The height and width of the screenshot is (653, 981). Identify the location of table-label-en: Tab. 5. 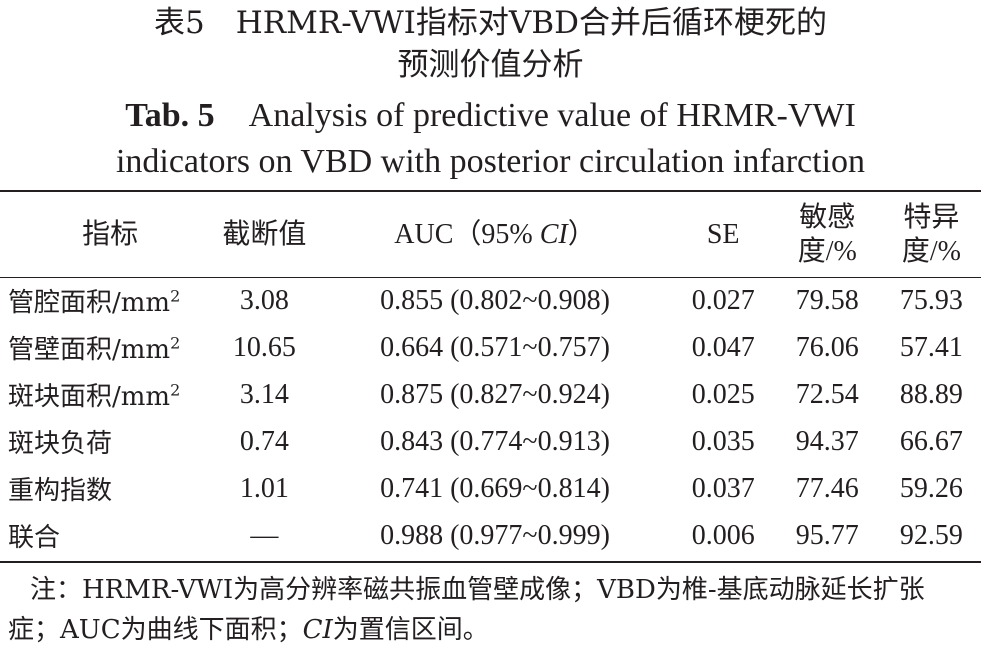
(170, 115).